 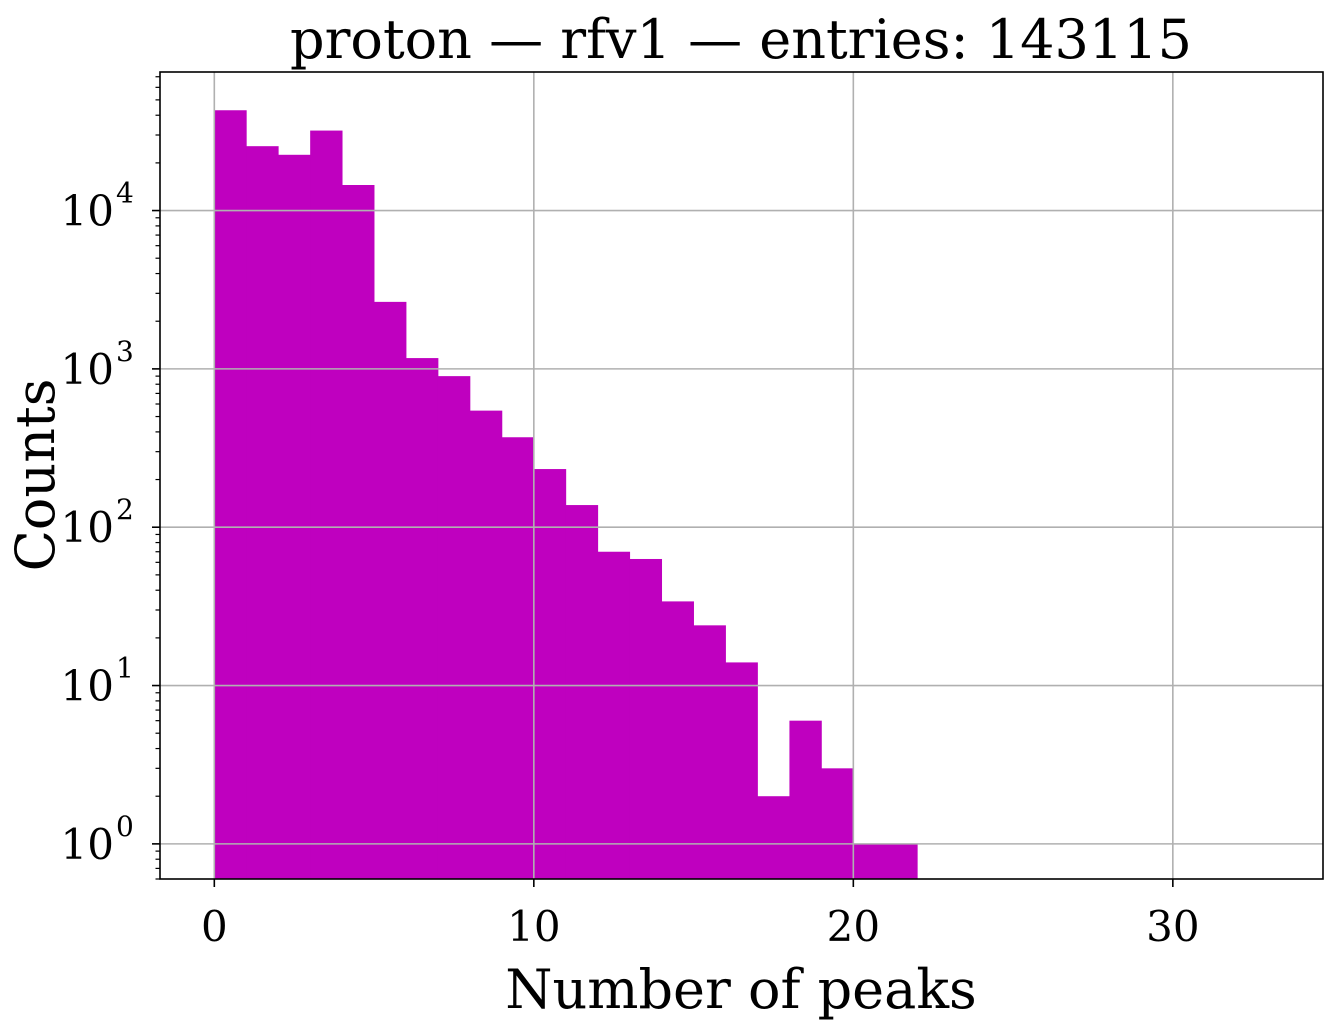 I want to click on y-tick-exponent: 2, so click(x=125, y=509).